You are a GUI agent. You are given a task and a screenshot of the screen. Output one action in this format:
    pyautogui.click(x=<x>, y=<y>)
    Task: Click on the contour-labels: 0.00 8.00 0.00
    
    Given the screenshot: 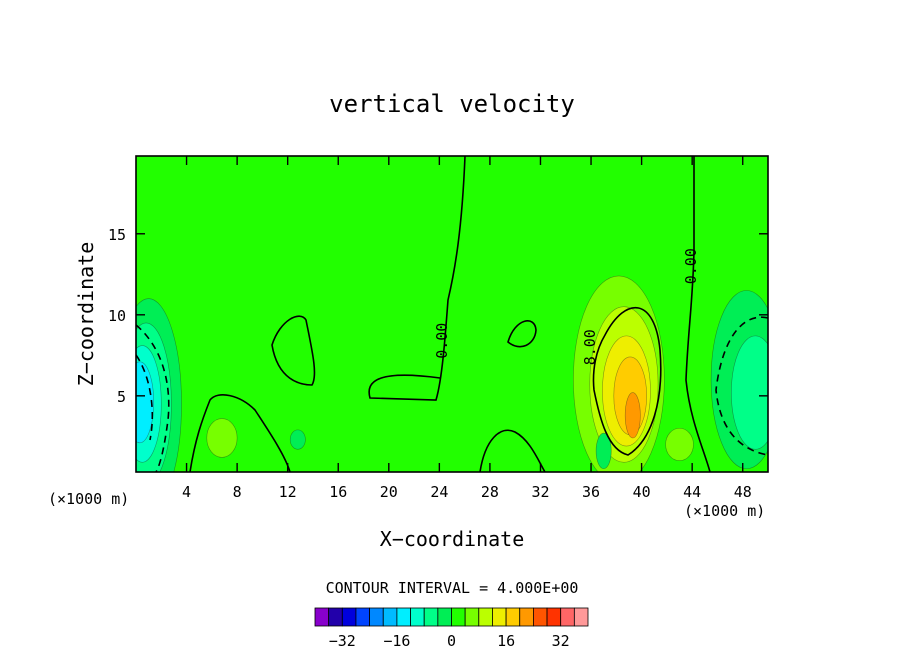 What is the action you would take?
    pyautogui.click(x=566, y=306)
    